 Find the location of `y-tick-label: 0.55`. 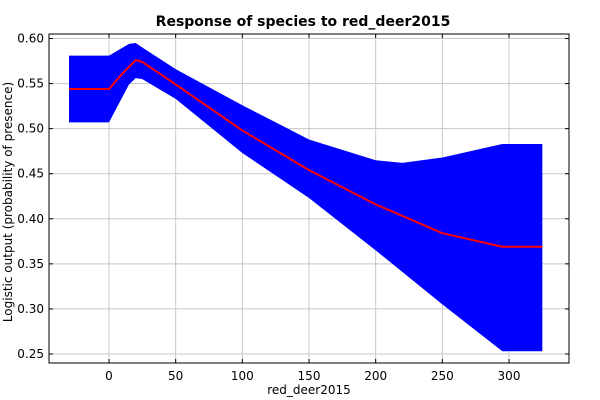

y-tick-label: 0.55 is located at coordinates (30, 84).